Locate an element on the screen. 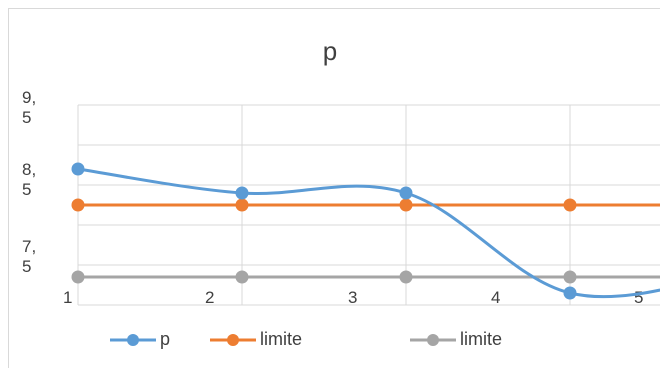  chart-title: p is located at coordinates (330, 51).